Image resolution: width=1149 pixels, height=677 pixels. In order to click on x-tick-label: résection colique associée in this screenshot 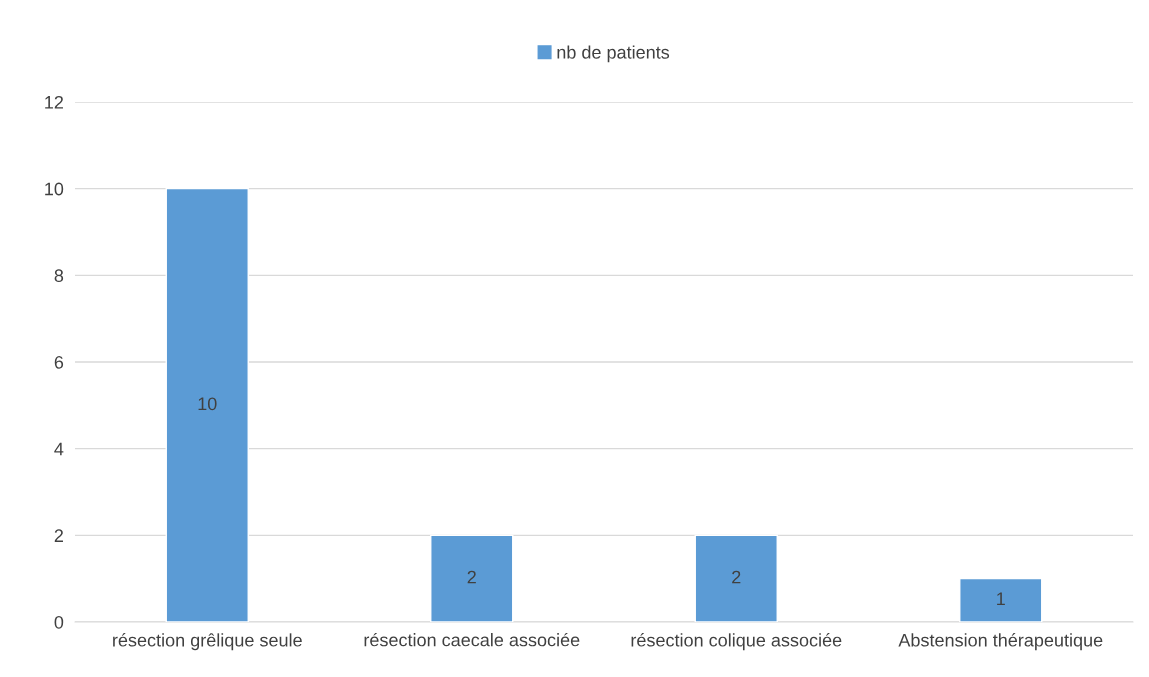, I will do `click(736, 642)`.